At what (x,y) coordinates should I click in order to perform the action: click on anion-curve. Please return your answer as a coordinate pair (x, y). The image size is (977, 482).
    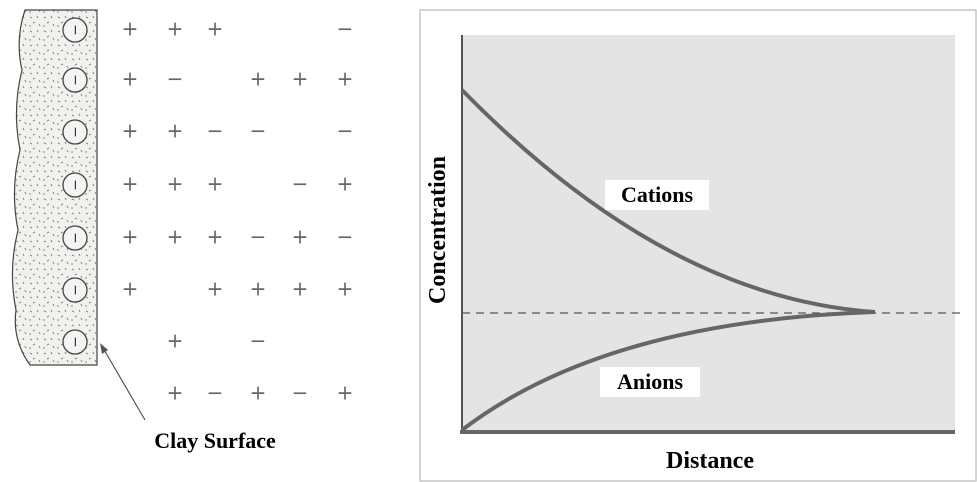
    Looking at the image, I should click on (668, 371).